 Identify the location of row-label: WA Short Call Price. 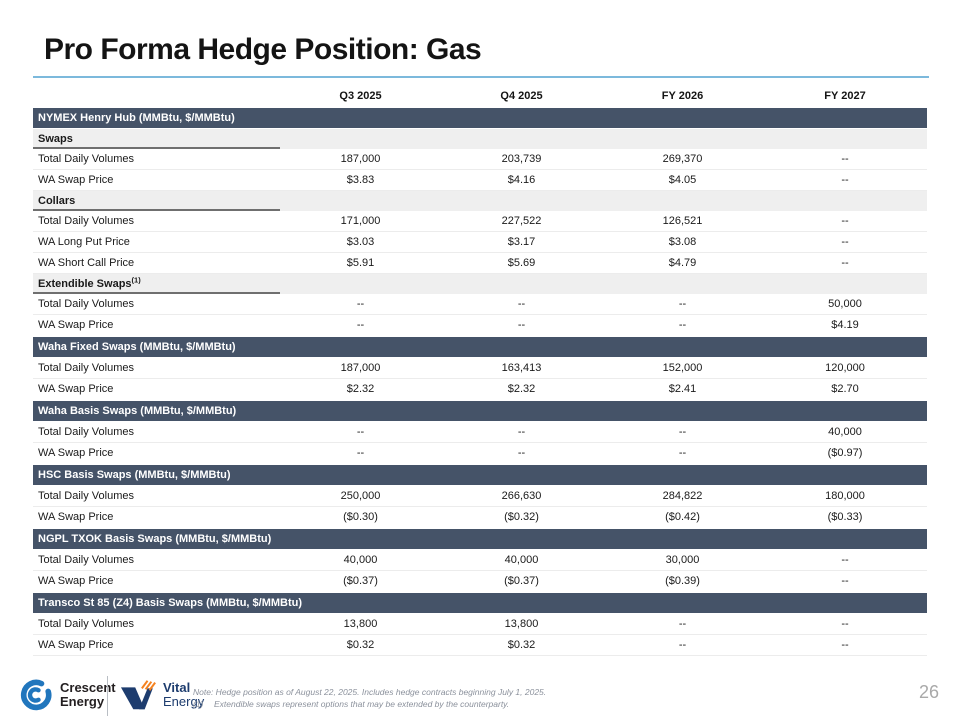
(156, 263).